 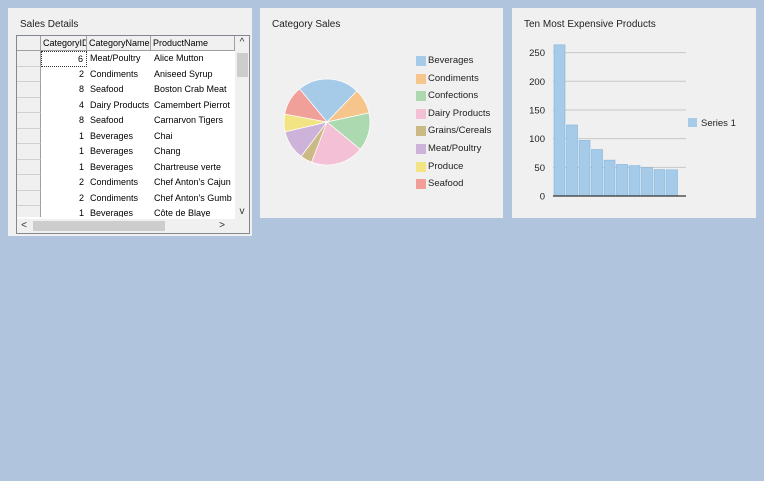 What do you see at coordinates (119, 43) in the screenshot?
I see `column-header-categoryname: CategoryName` at bounding box center [119, 43].